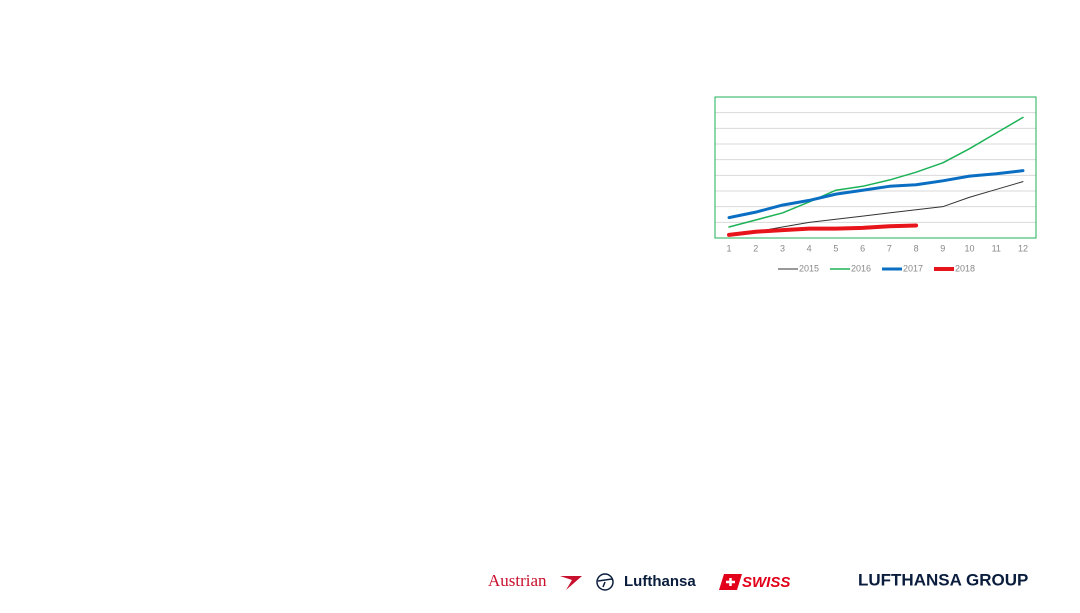 The image size is (1080, 613). Describe the element at coordinates (809, 268) in the screenshot. I see `legend-label: 2015` at that location.